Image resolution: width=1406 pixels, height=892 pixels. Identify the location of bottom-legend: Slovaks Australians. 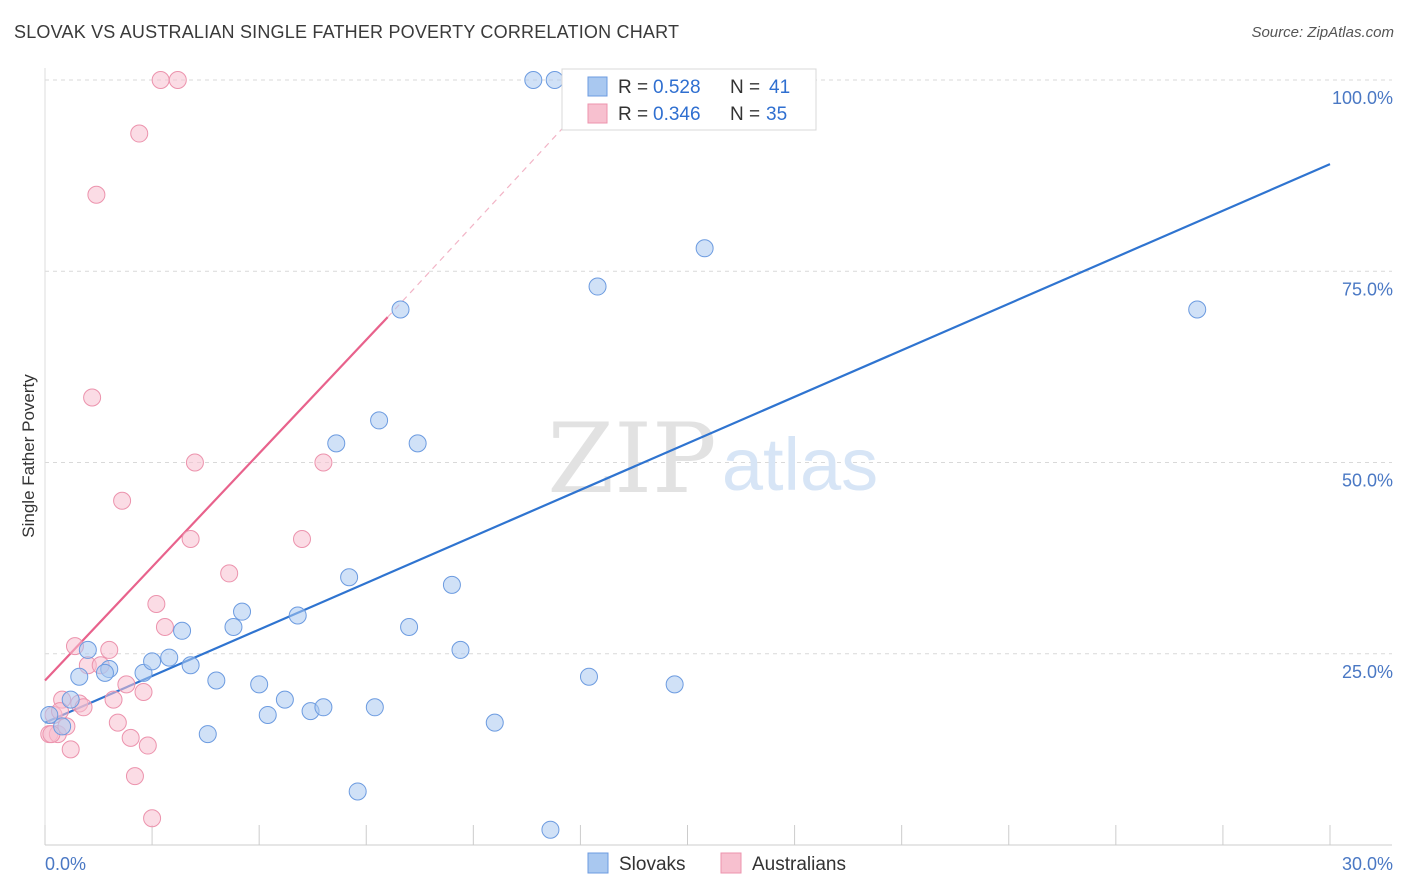
(716, 863).